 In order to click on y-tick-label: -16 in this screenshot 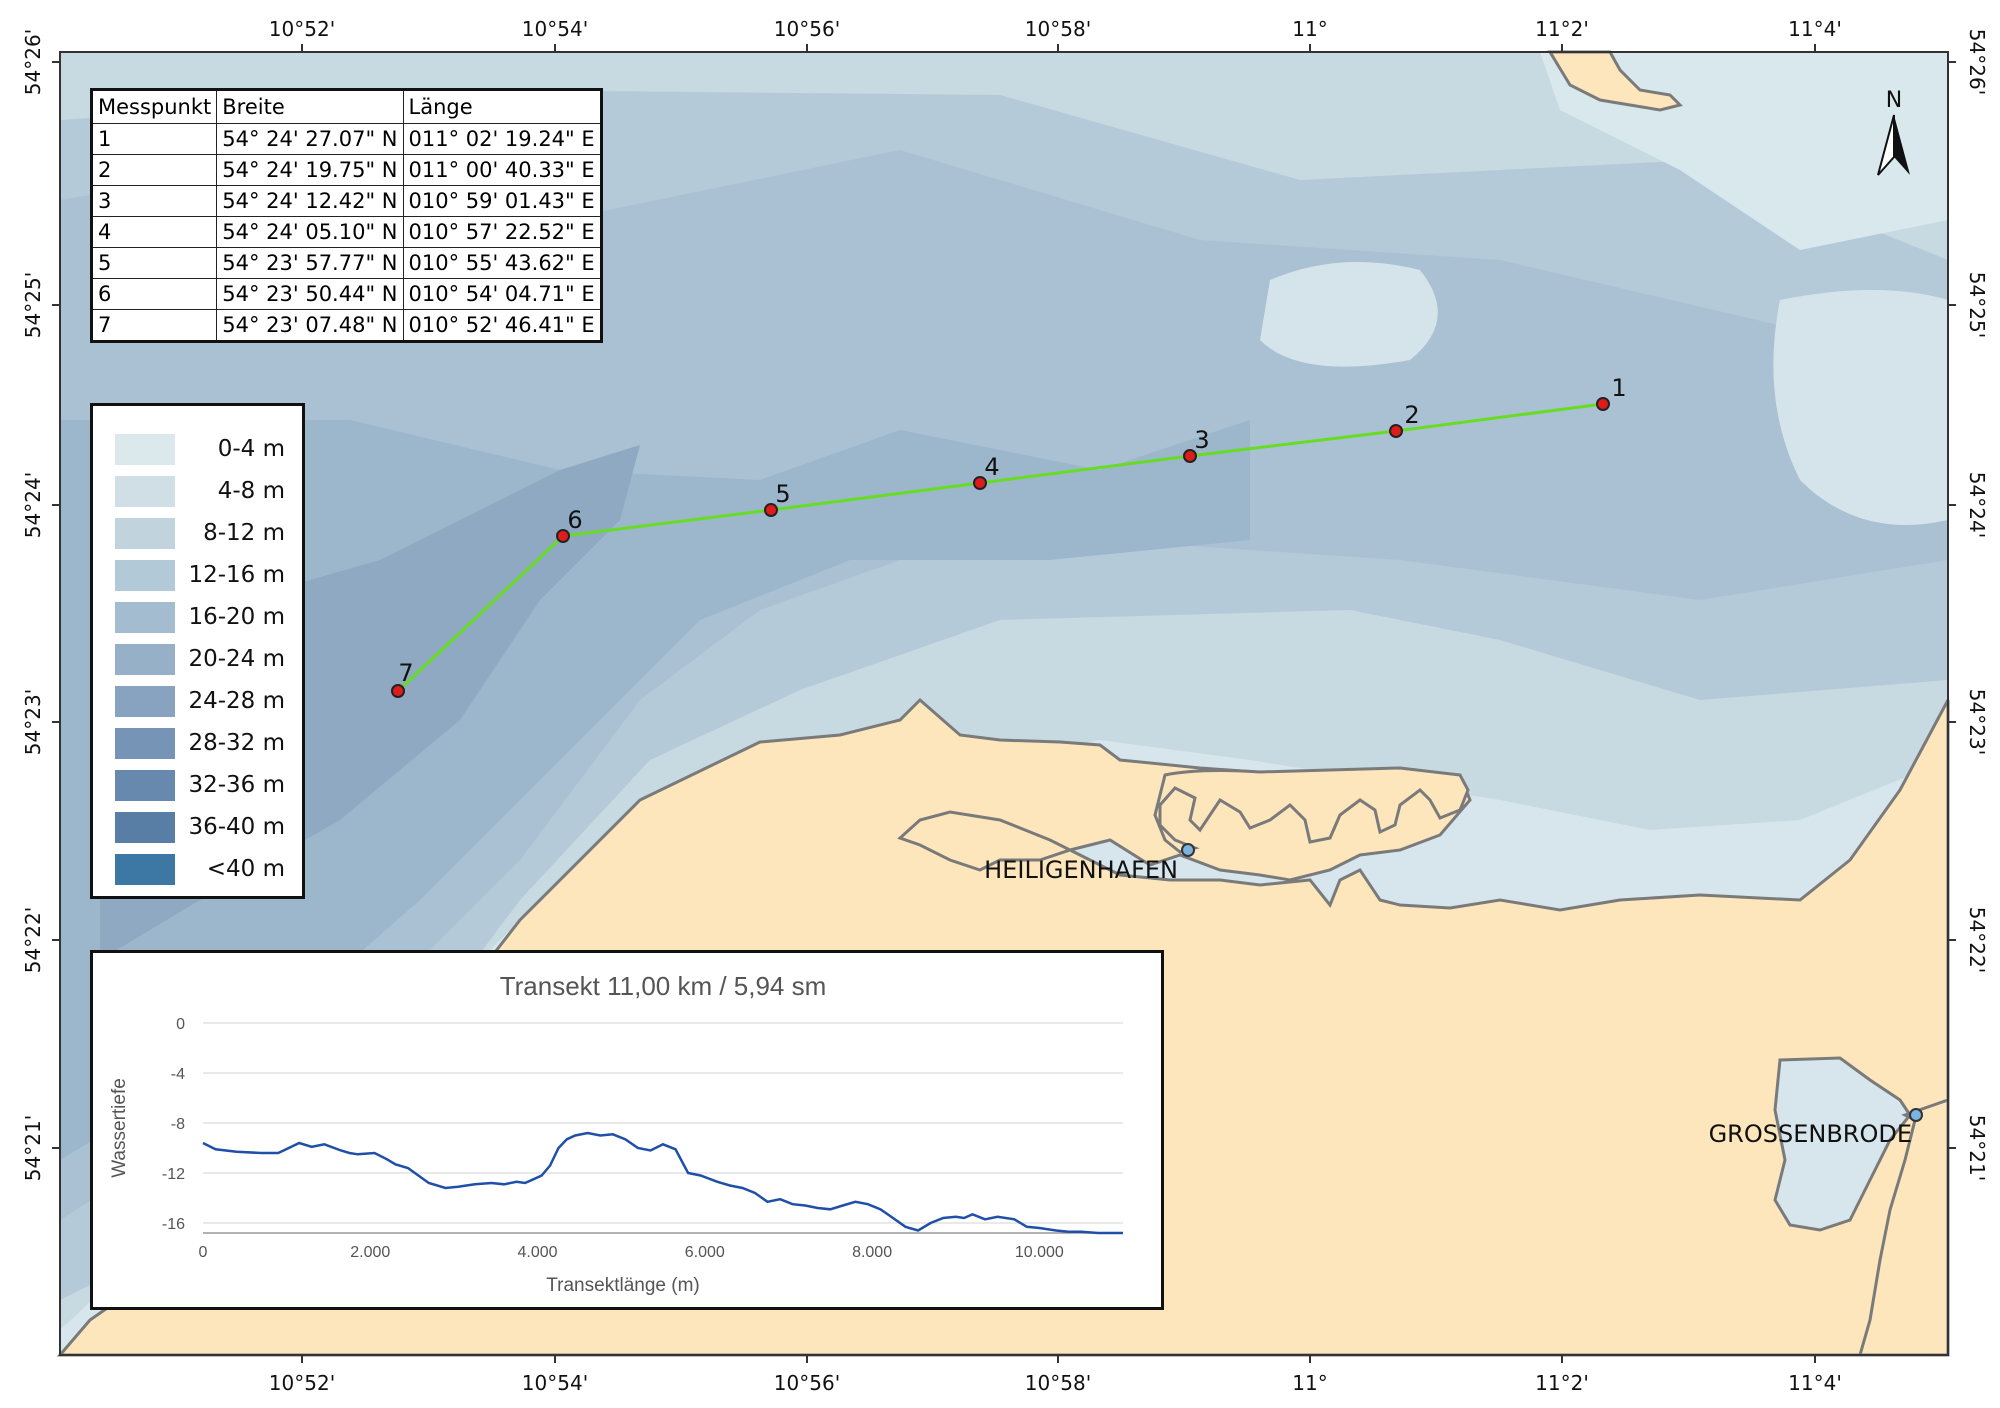, I will do `click(173, 1224)`.